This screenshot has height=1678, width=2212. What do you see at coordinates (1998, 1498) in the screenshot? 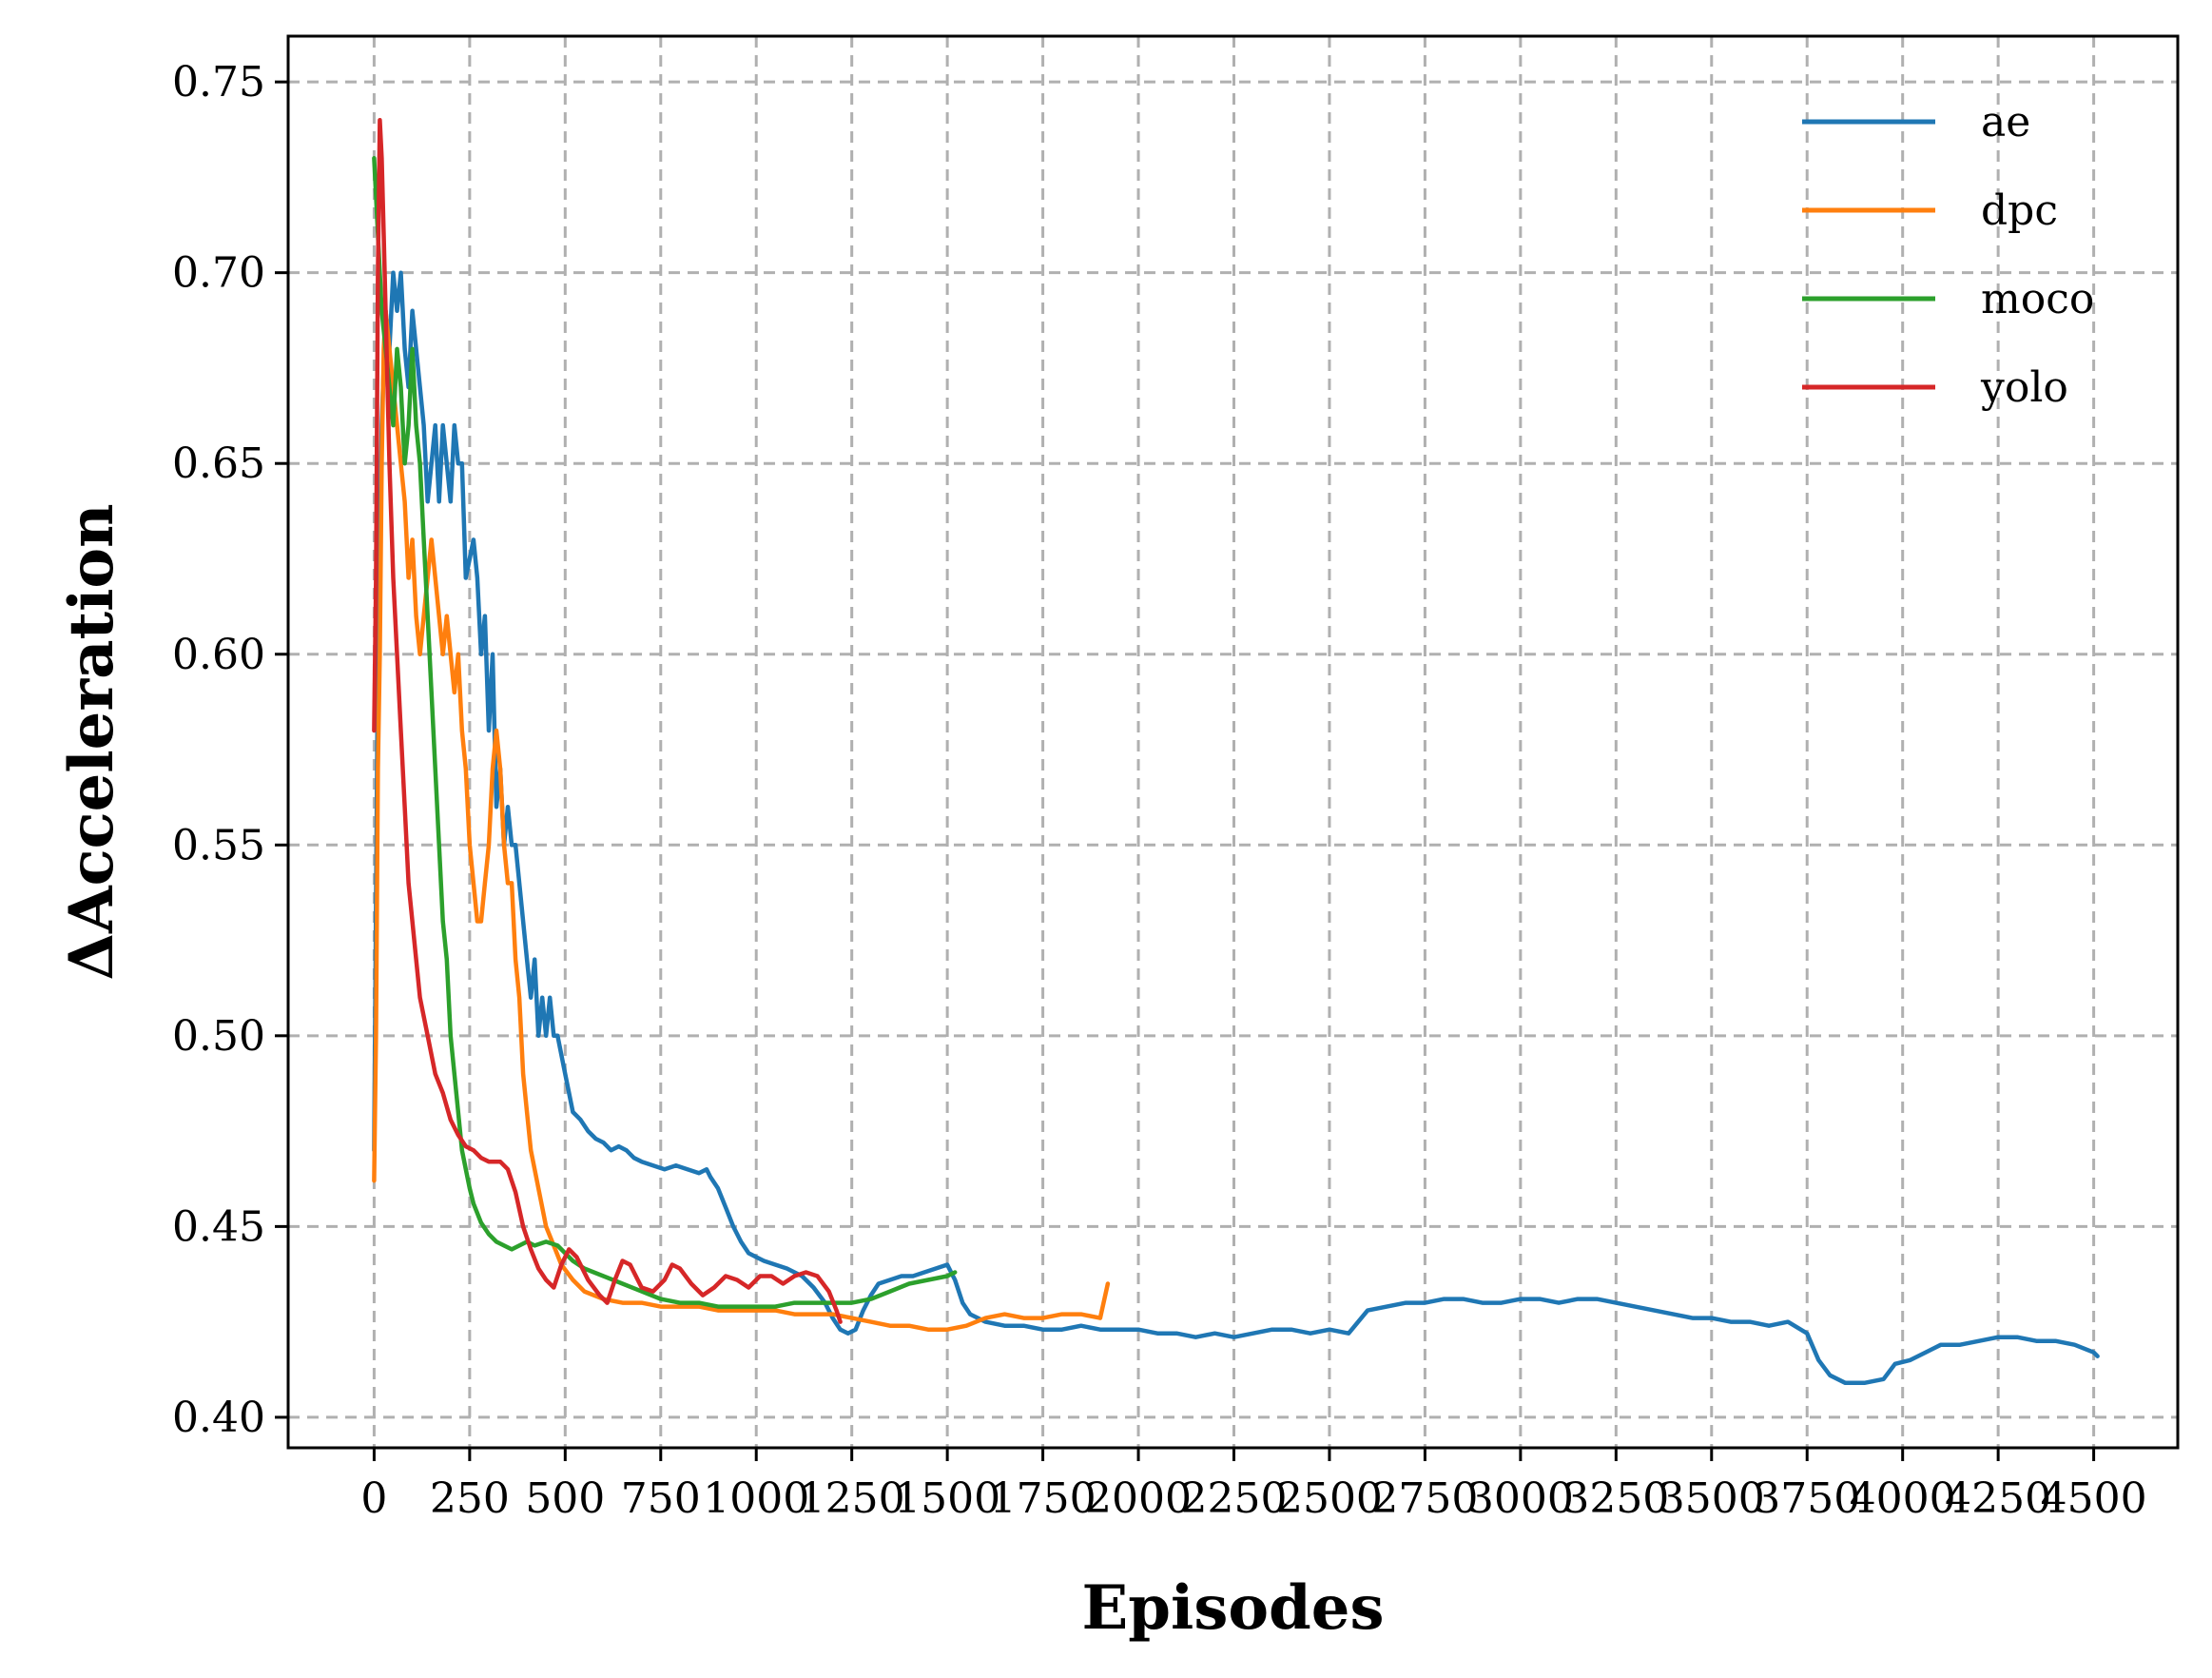
I see `x-tick-label: 4250` at bounding box center [1998, 1498].